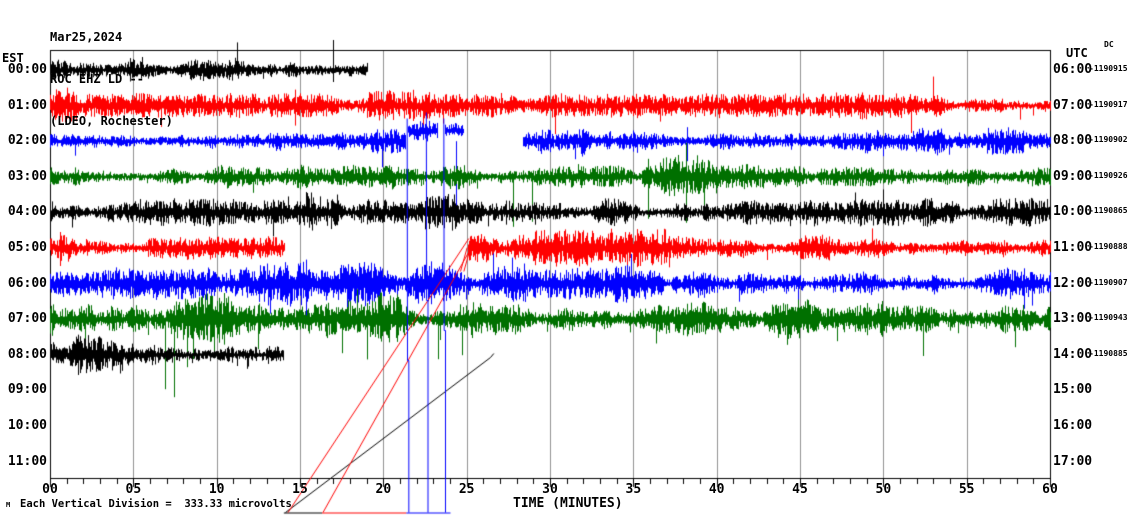 The height and width of the screenshot is (519, 1130). I want to click on header-date: Mar25,2024, so click(86, 37).